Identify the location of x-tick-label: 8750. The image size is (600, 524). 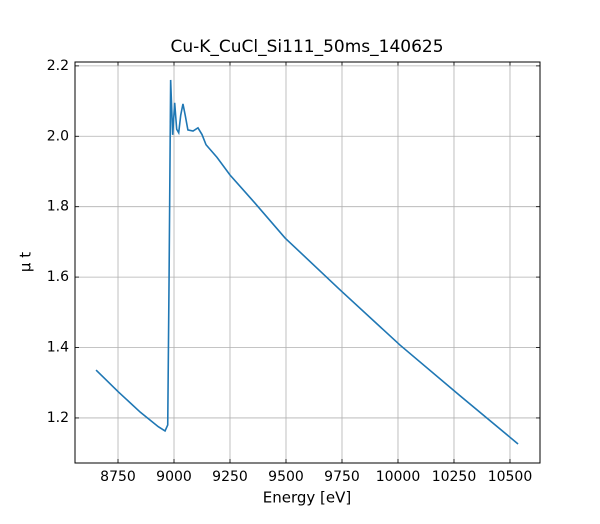
(118, 477).